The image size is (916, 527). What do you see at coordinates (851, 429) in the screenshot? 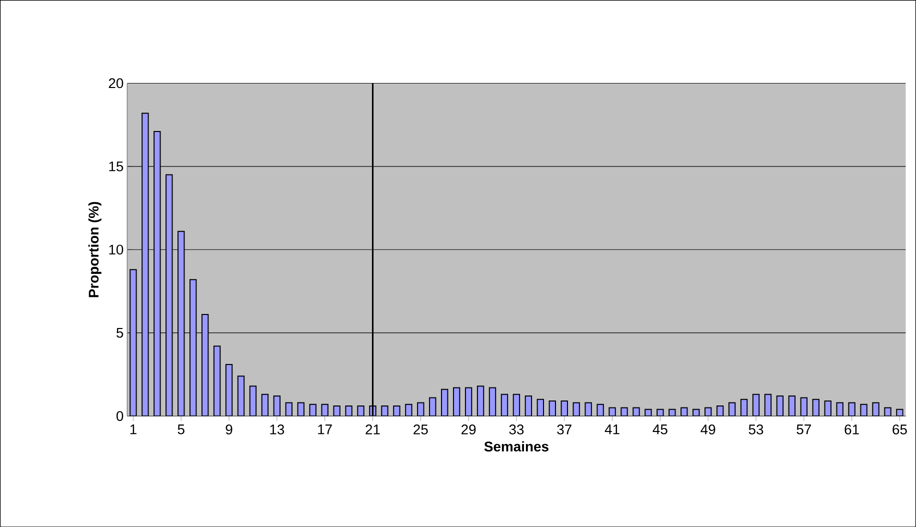
I see `x-tick-label: 61` at bounding box center [851, 429].